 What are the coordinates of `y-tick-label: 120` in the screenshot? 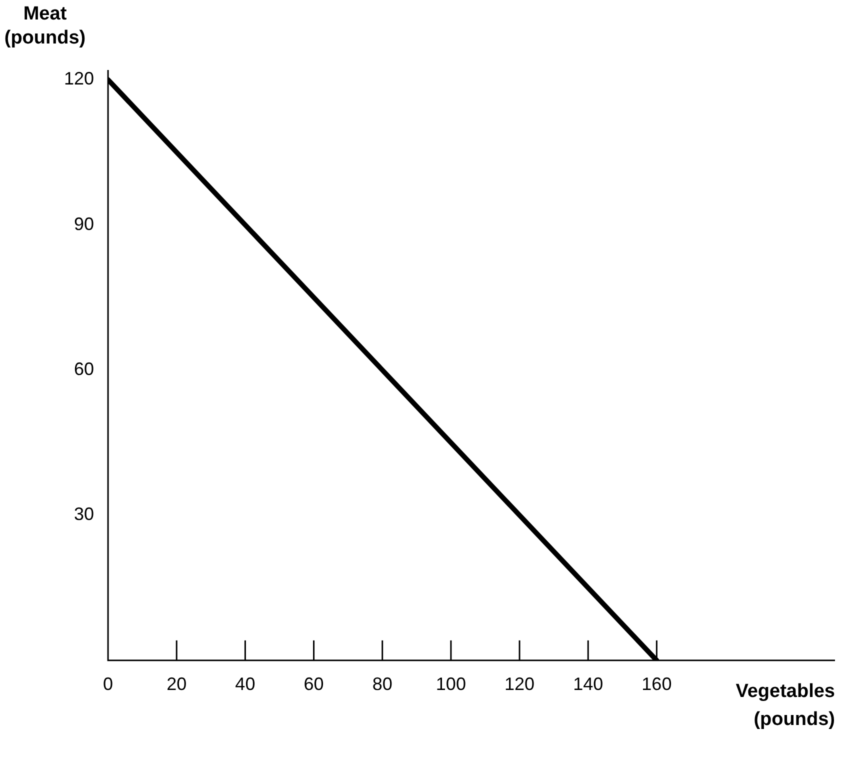 It's located at (79, 78).